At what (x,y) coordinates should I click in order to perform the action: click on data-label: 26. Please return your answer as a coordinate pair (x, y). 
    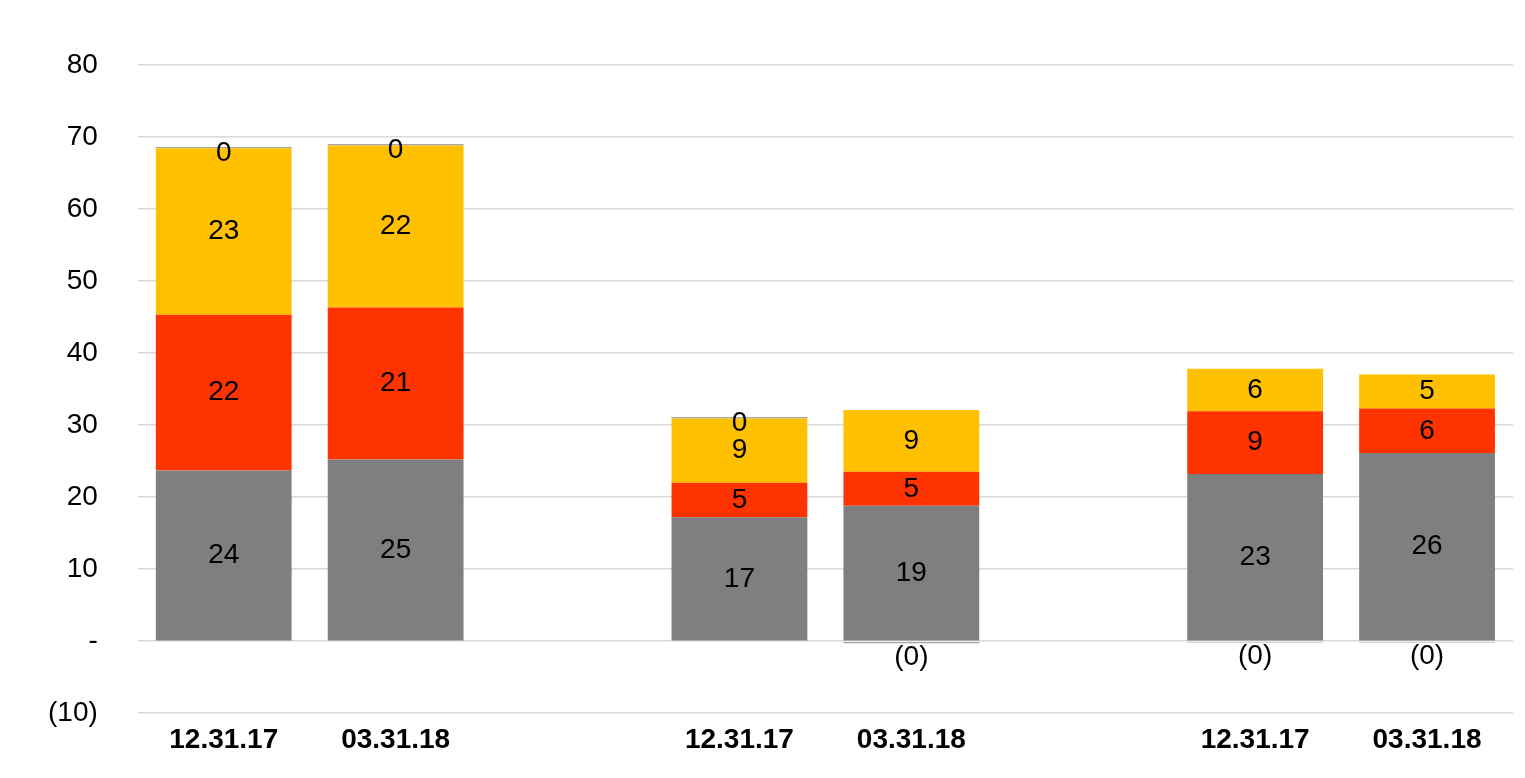
    Looking at the image, I should click on (1427, 545).